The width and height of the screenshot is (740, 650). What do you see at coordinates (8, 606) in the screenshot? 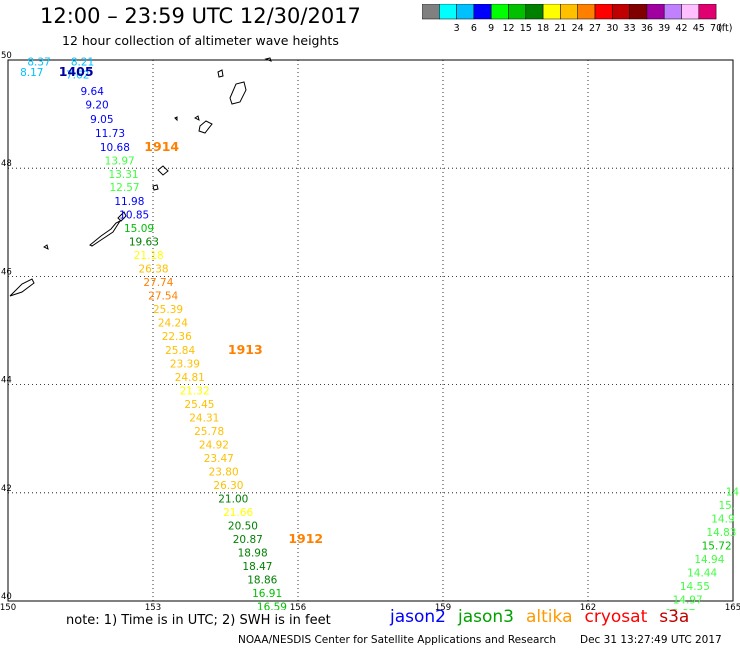
I see `lon-tick-label: 150` at bounding box center [8, 606].